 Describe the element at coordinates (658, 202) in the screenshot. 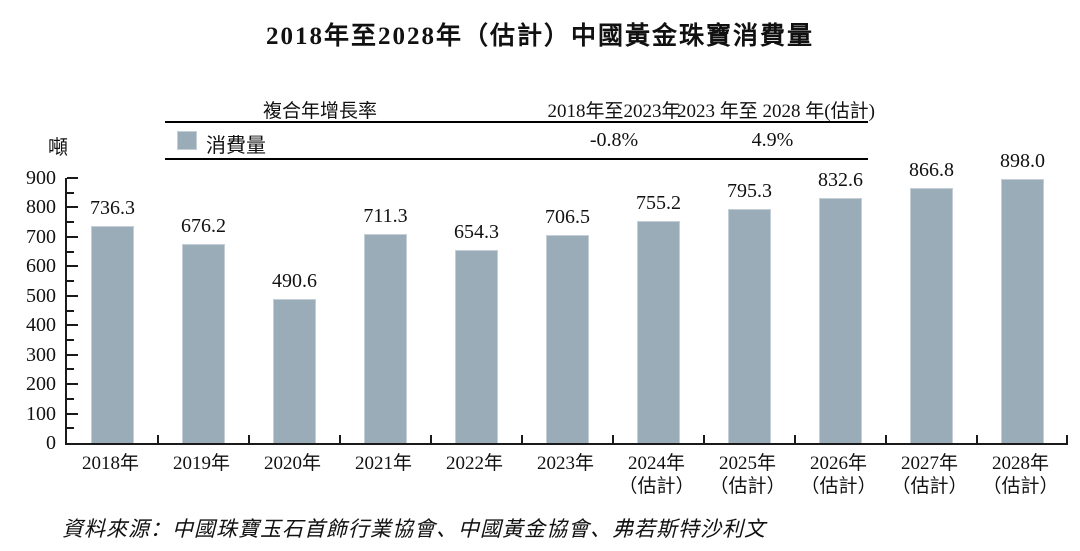

I see `bar-value-label: 755.2` at that location.